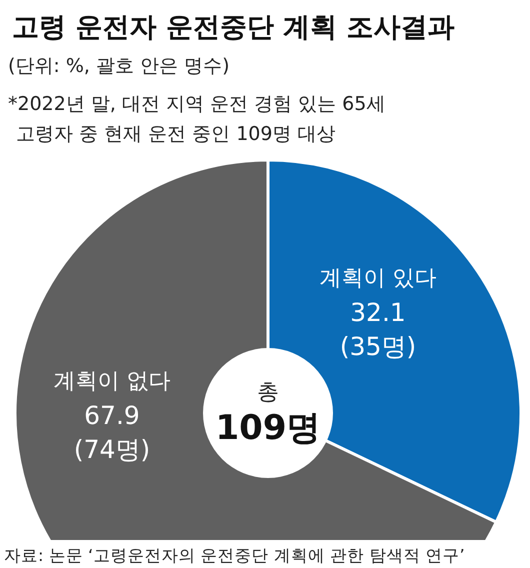 The width and height of the screenshot is (530, 568). Describe the element at coordinates (176, 134) in the screenshot. I see `text: 고령자 중 현재 운전 중인 109명 대상` at that location.